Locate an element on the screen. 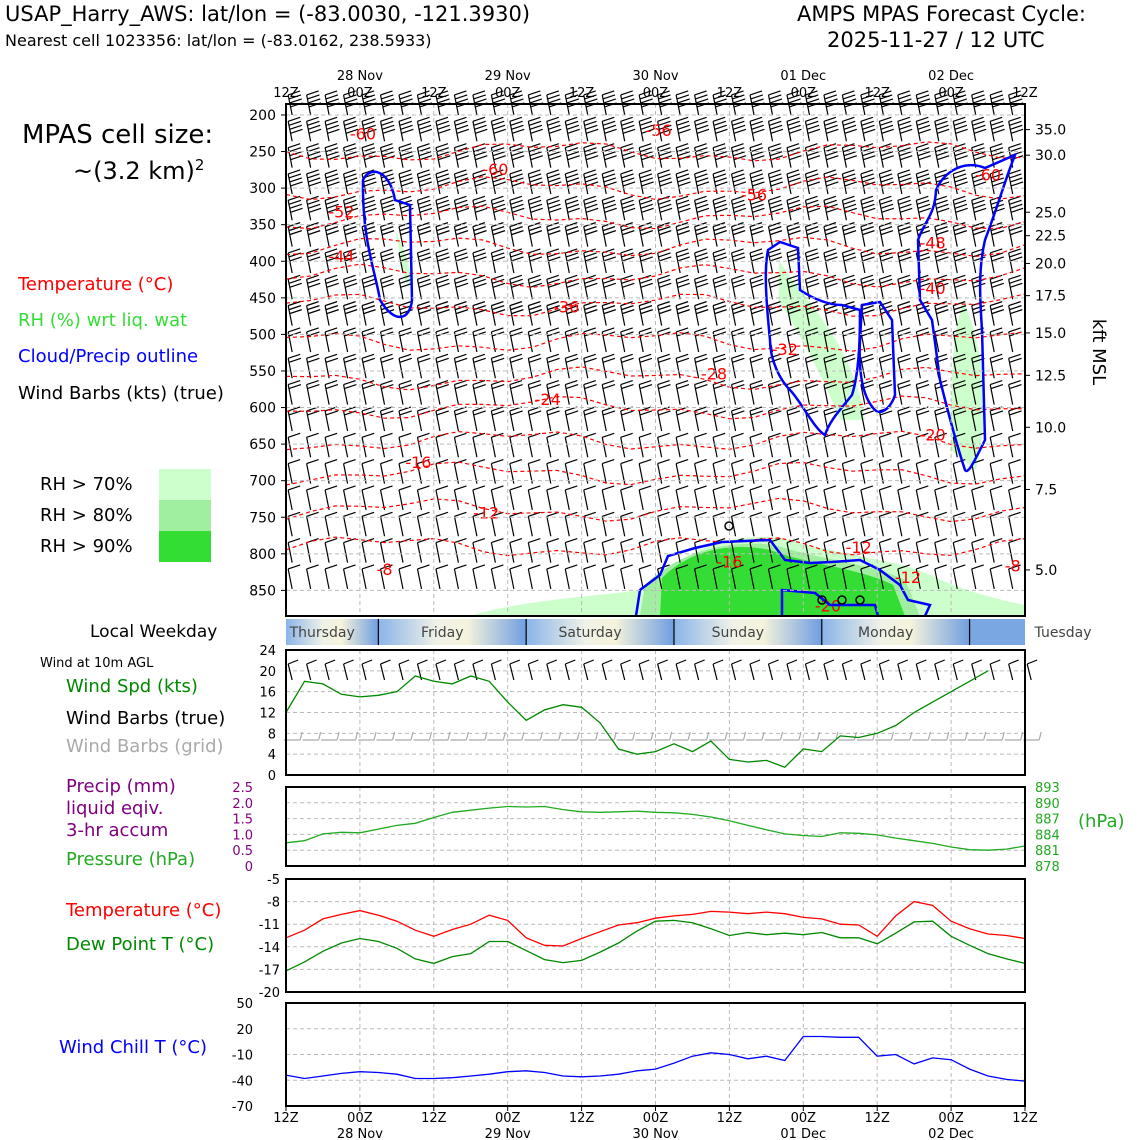  temperature-line is located at coordinates (655, 923).